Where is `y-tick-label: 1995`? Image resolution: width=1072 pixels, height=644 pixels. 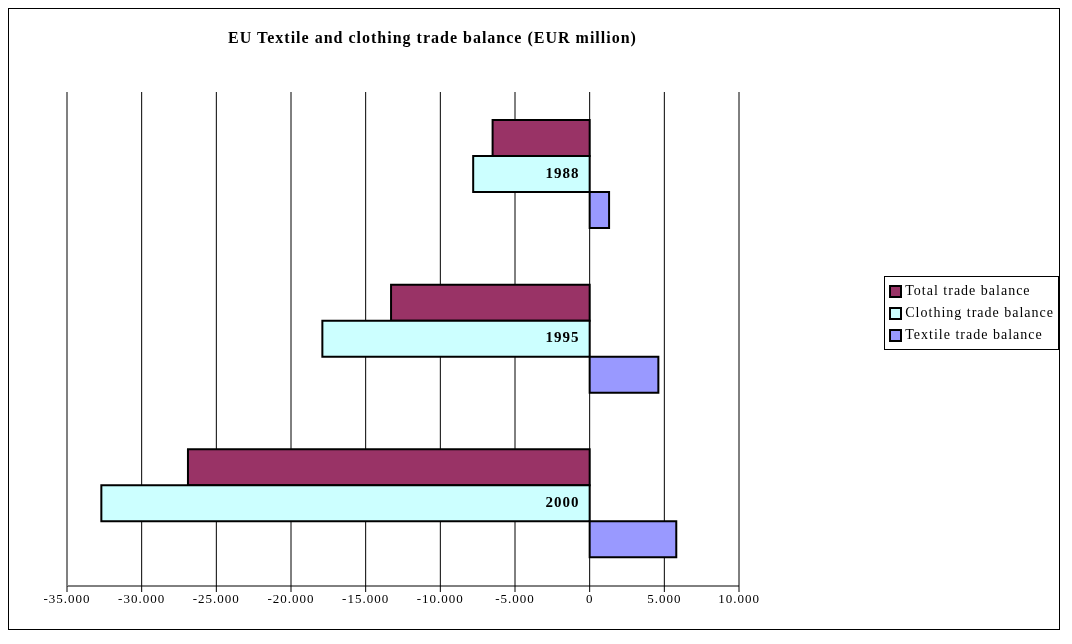
y-tick-label: 1995 is located at coordinates (562, 337).